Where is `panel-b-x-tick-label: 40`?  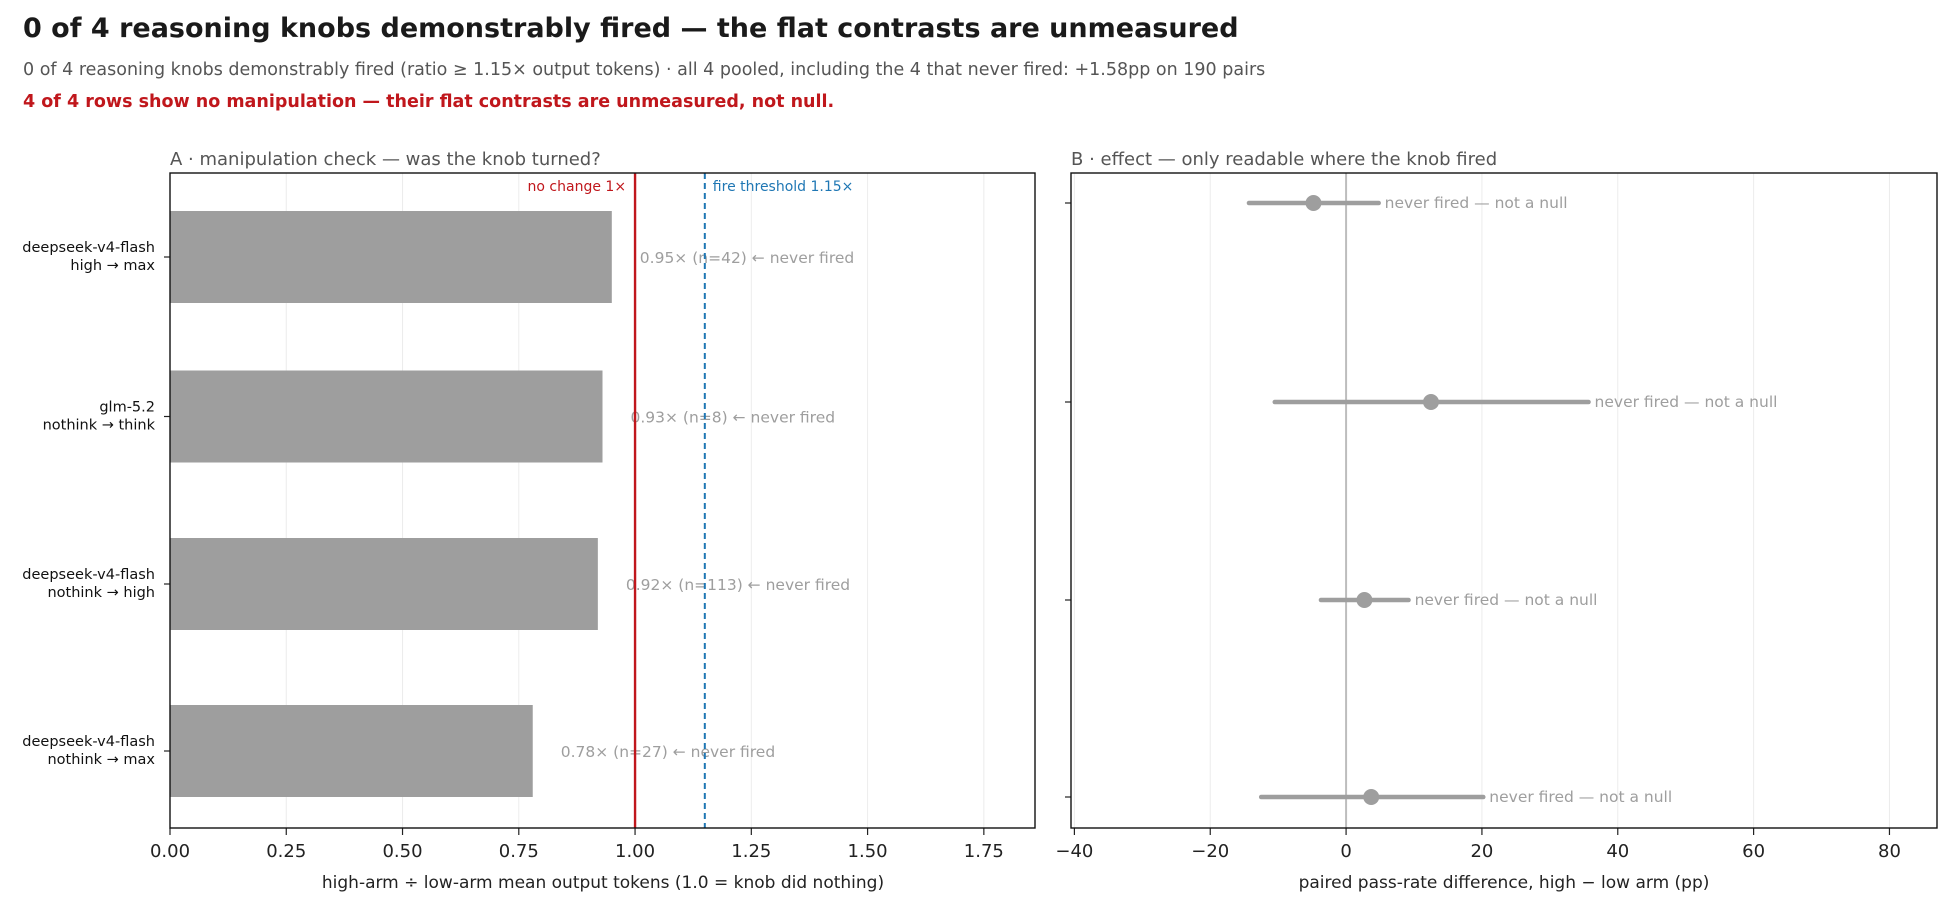 panel-b-x-tick-label: 40 is located at coordinates (1617, 851).